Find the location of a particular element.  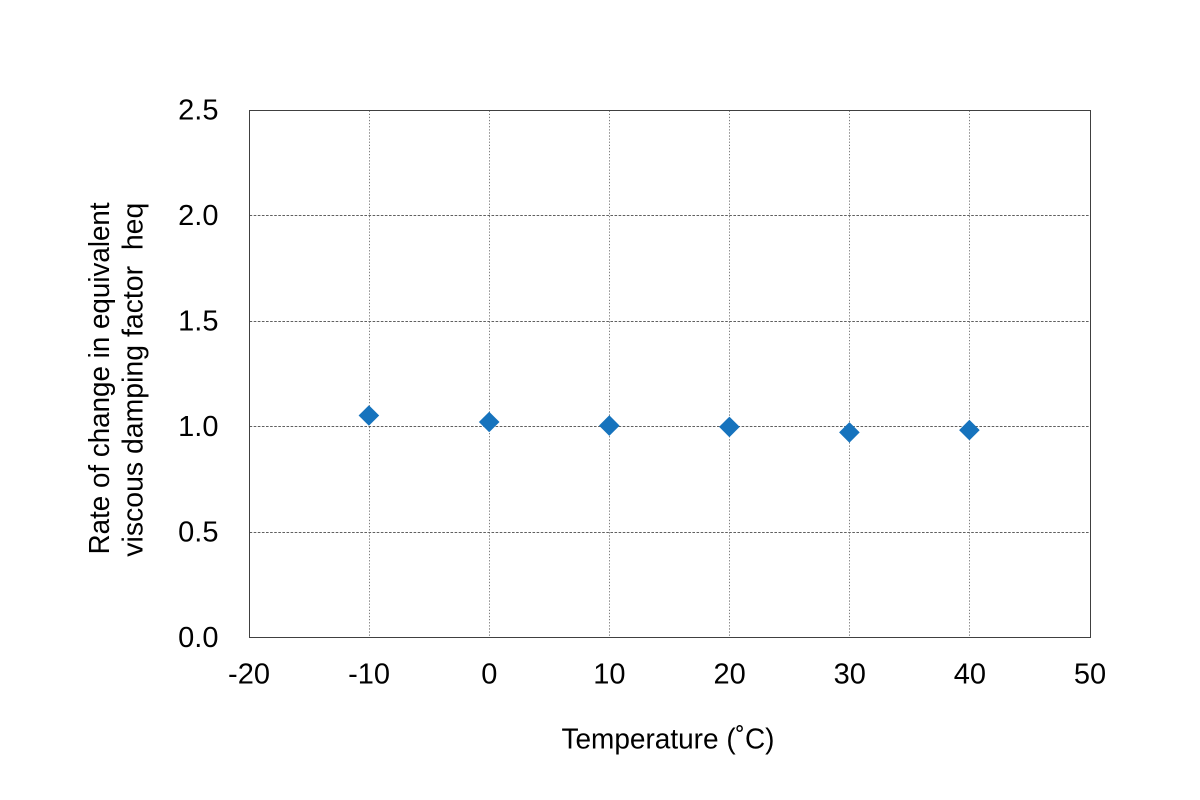

svg-text: Rate of change in equivalent is located at coordinates (100, 378).